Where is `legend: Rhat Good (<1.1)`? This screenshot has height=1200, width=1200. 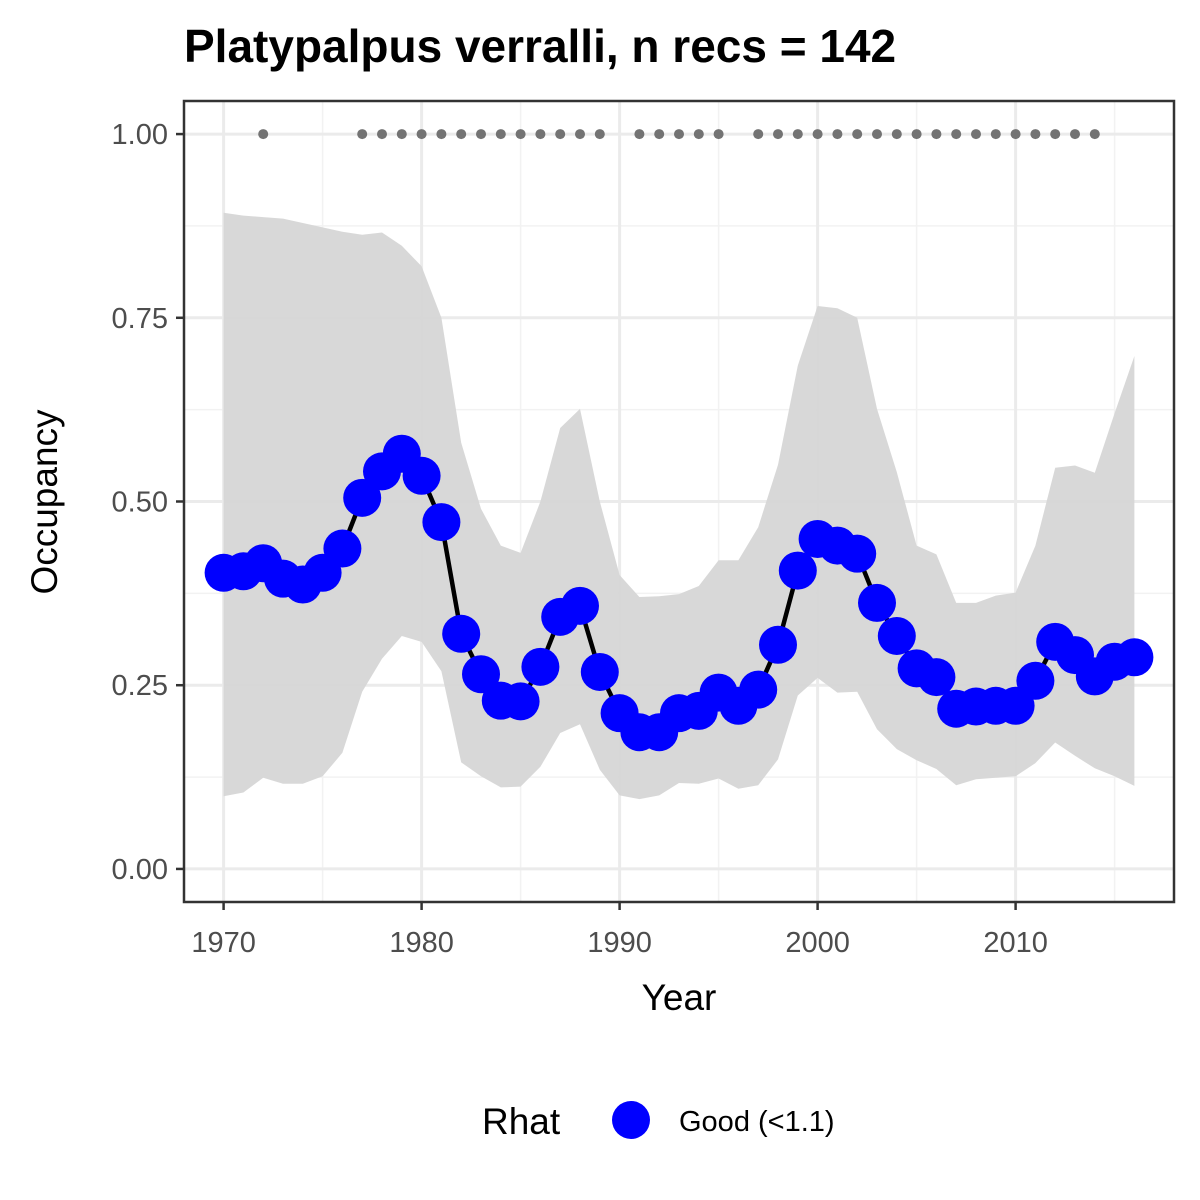 legend: Rhat Good (<1.1) is located at coordinates (658, 1121).